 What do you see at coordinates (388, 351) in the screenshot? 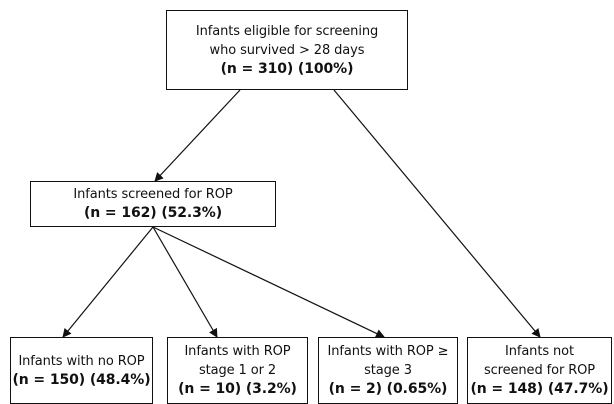
I see `rop-stage-3-line-1: Infants with ROP ≥` at bounding box center [388, 351].